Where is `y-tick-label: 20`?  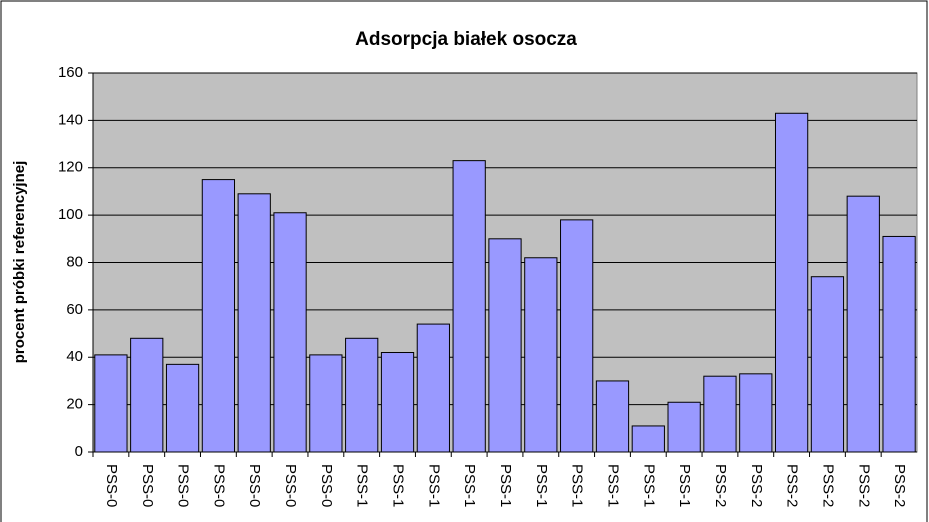
y-tick-label: 20 is located at coordinates (74, 404).